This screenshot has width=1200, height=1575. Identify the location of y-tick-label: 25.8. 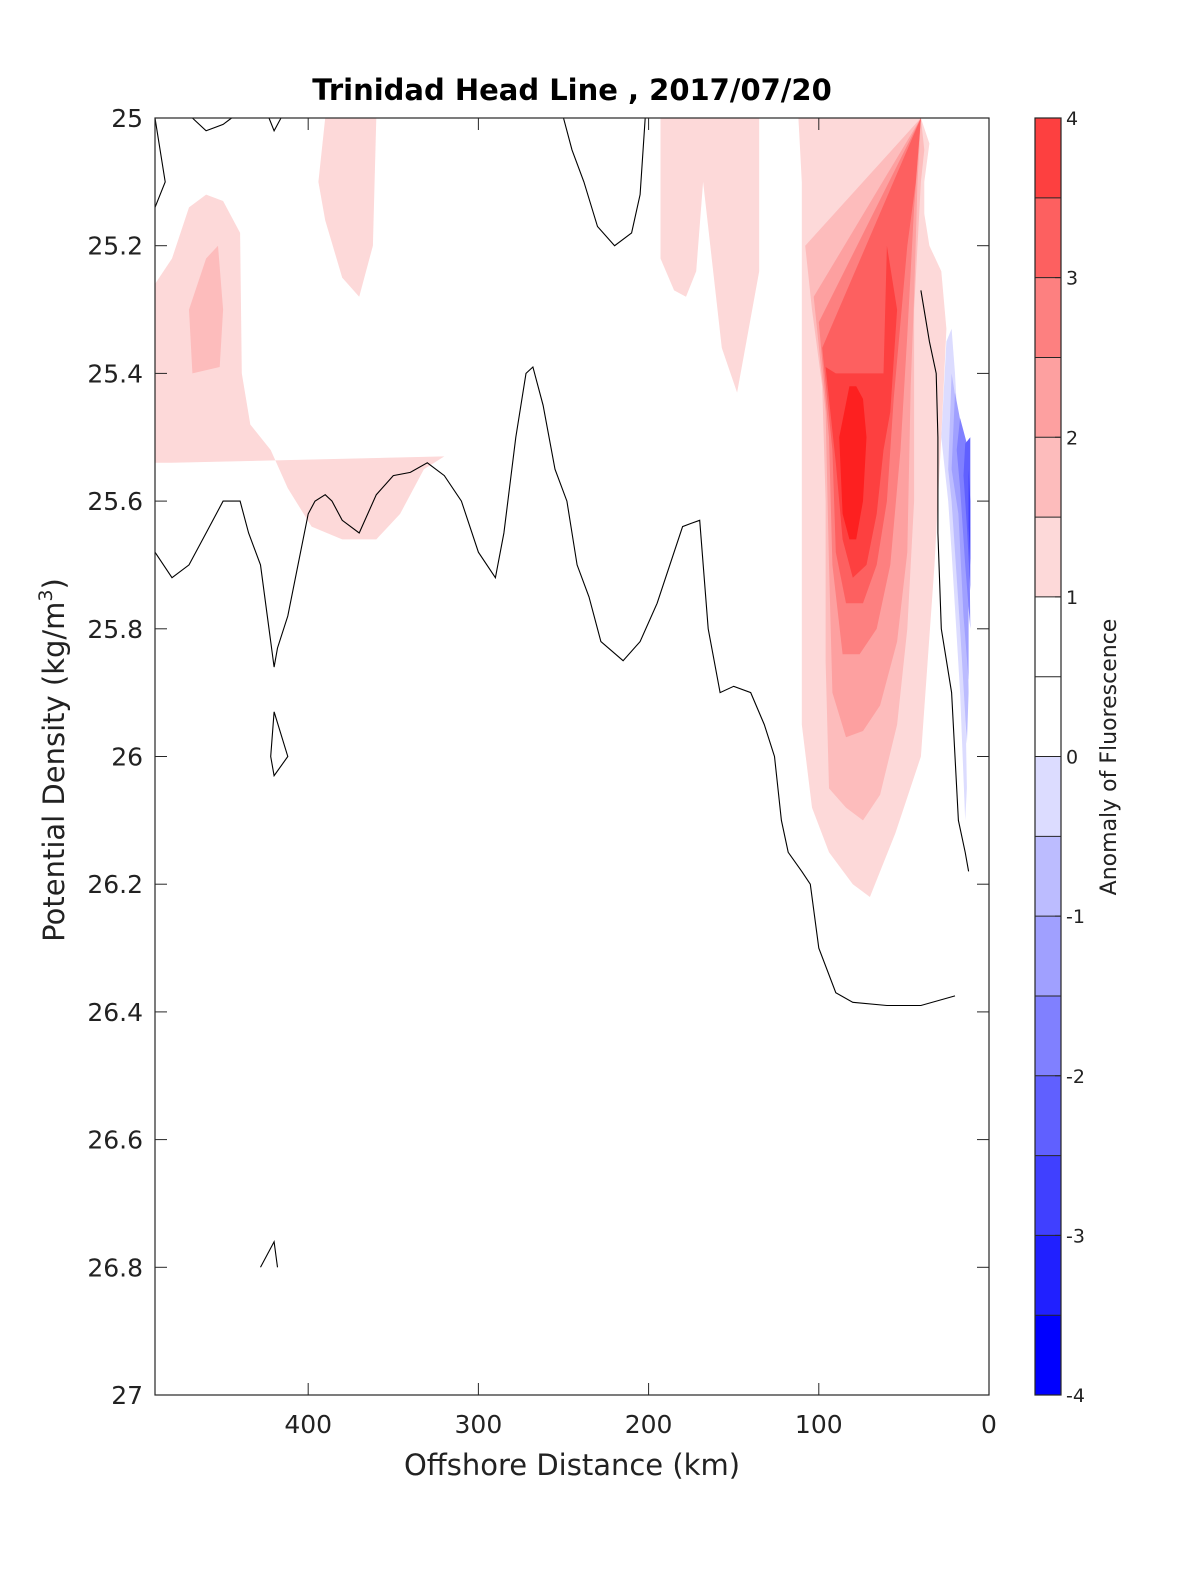
(115, 629).